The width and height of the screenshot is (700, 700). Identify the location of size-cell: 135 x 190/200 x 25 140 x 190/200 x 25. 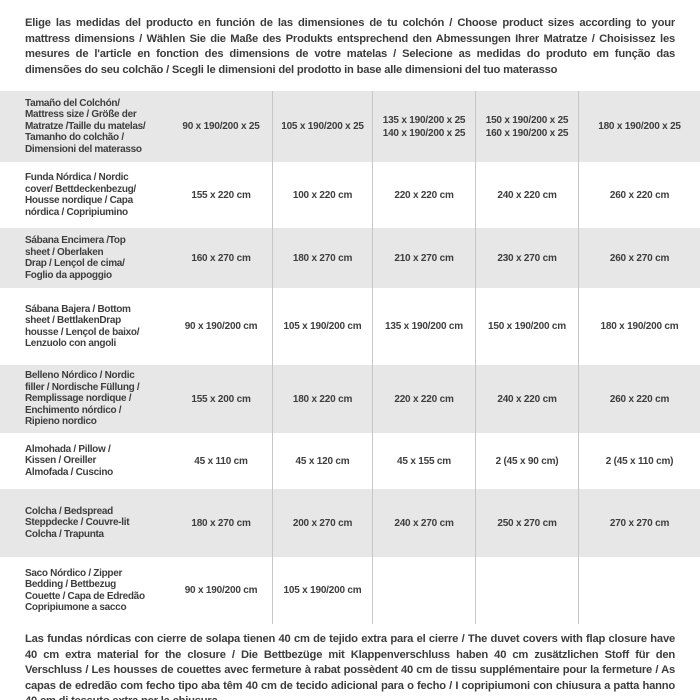
(424, 126).